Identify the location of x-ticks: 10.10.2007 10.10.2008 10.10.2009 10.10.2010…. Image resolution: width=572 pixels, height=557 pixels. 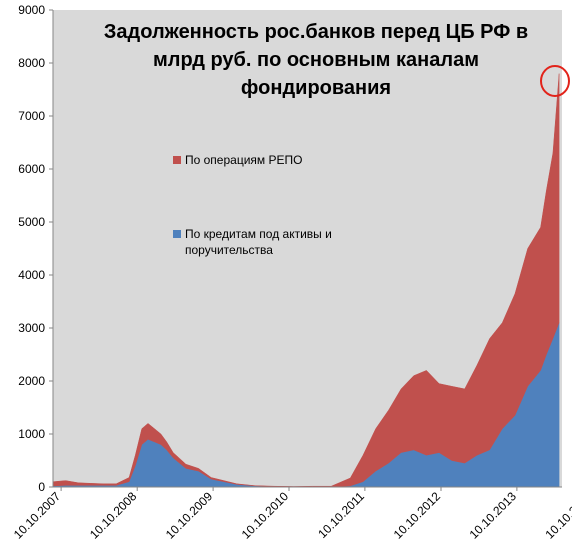
(291, 514).